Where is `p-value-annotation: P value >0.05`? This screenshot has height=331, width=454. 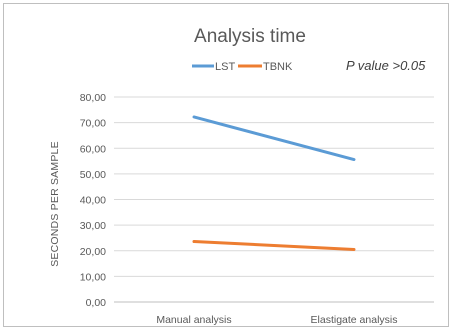 p-value-annotation: P value >0.05 is located at coordinates (386, 65).